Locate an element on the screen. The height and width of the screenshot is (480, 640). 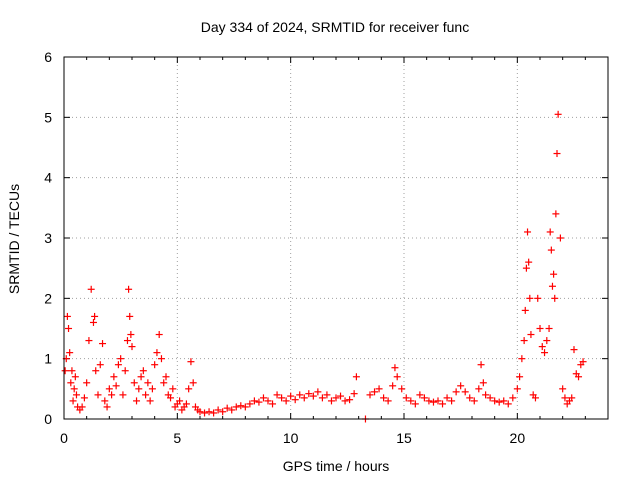
y-tick-label: 0 is located at coordinates (48, 419).